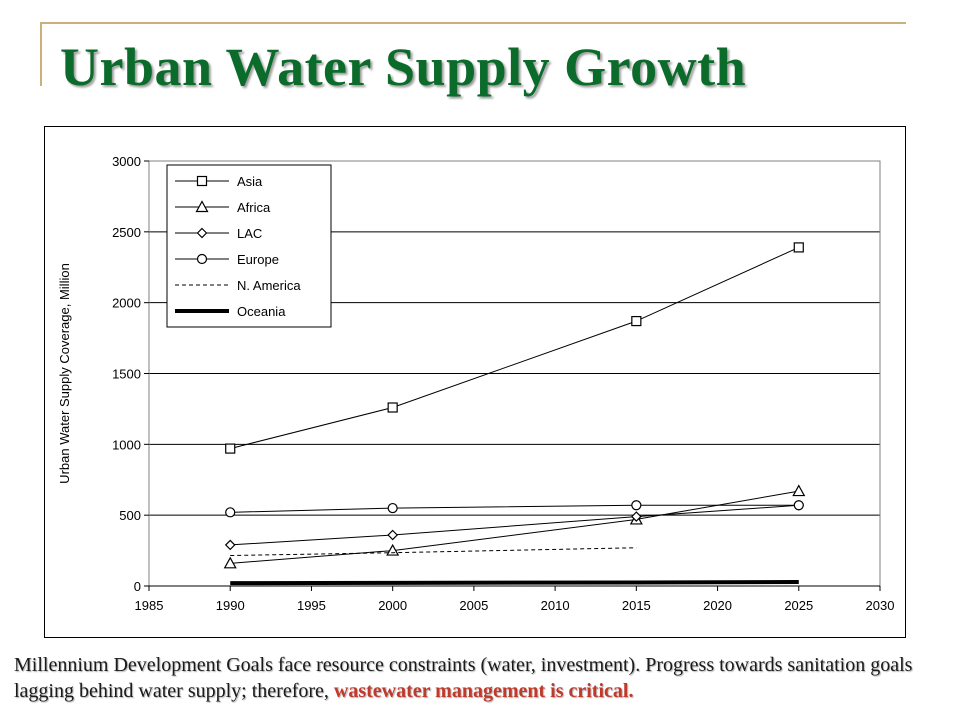 This screenshot has width=960, height=720. Describe the element at coordinates (137, 586) in the screenshot. I see `y-tick-label: 0` at that location.